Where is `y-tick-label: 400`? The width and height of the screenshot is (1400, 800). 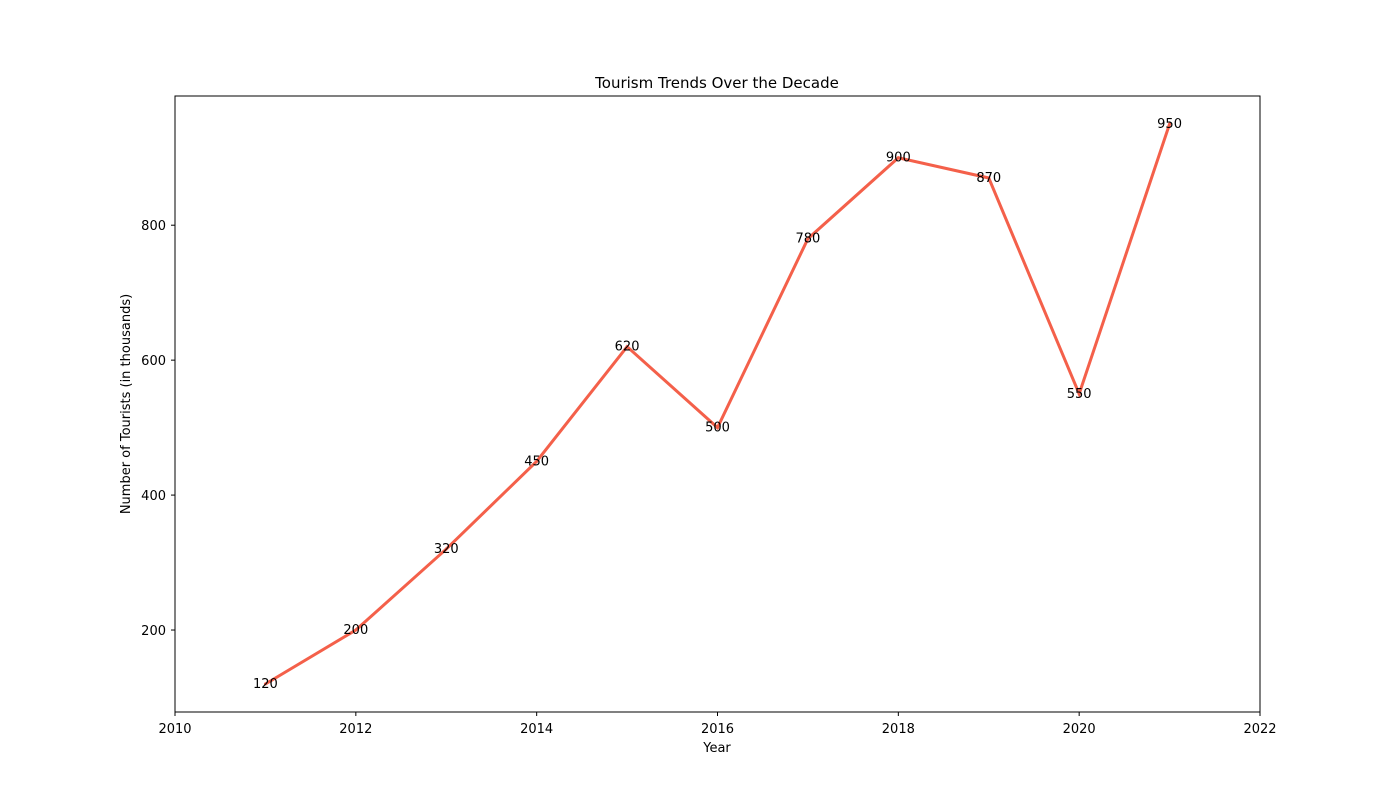 y-tick-label: 400 is located at coordinates (153, 496).